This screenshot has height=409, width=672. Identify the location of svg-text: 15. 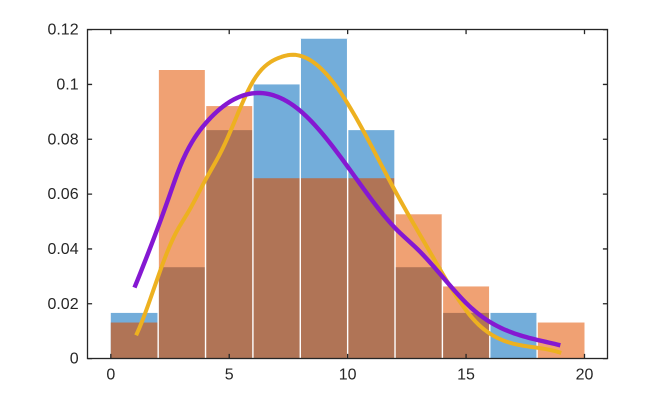
(466, 374).